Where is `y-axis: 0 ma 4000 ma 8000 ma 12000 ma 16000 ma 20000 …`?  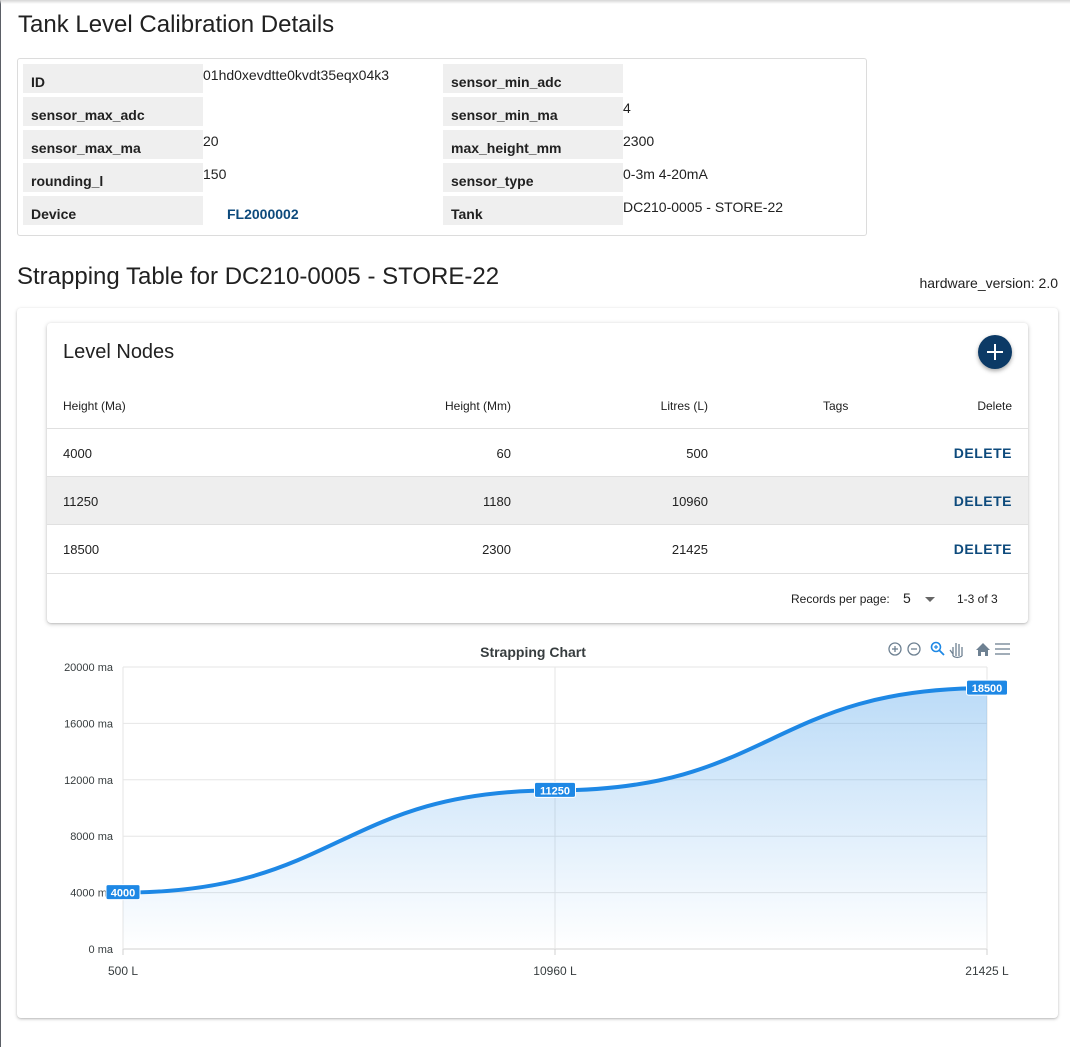 y-axis: 0 ma 4000 ma 8000 ma 12000 ma 16000 ma 20000 … is located at coordinates (89, 809).